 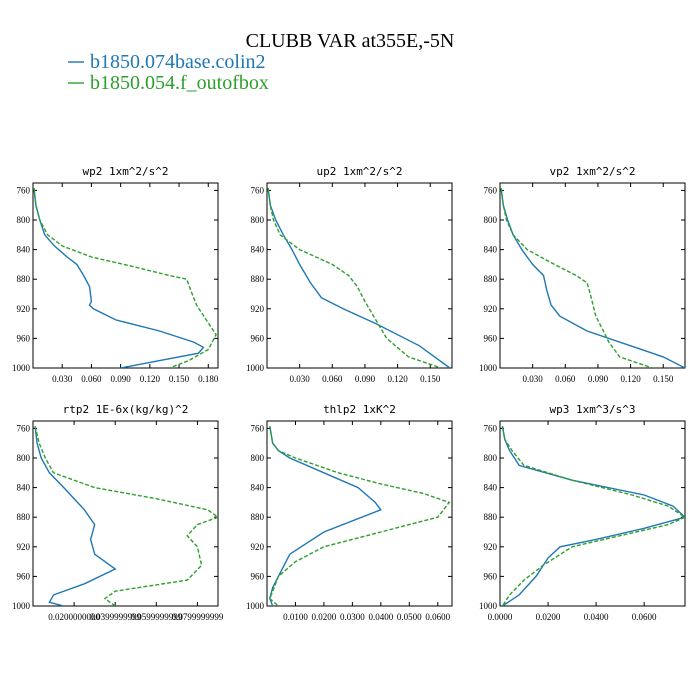 What do you see at coordinates (198, 617) in the screenshot?
I see `x-tick-label: 0.0799999999` at bounding box center [198, 617].